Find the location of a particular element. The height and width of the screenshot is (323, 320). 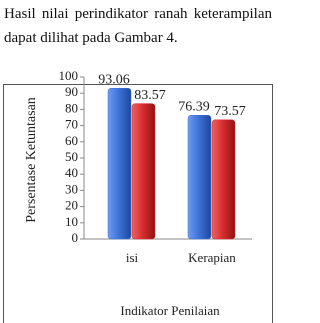

y-tick-label: 70 is located at coordinates (71, 124).